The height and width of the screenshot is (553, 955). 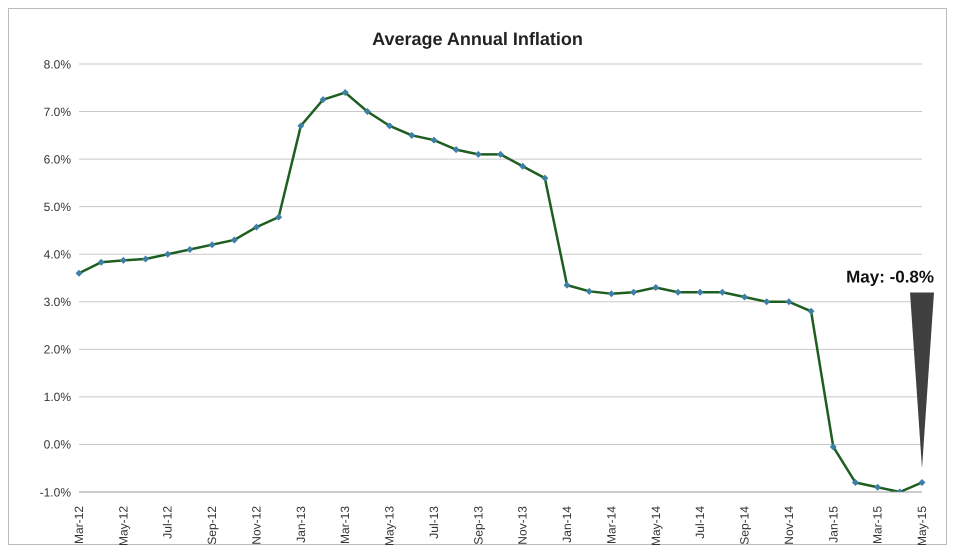 What do you see at coordinates (167, 522) in the screenshot?
I see `x-tick-label: Jul-12` at bounding box center [167, 522].